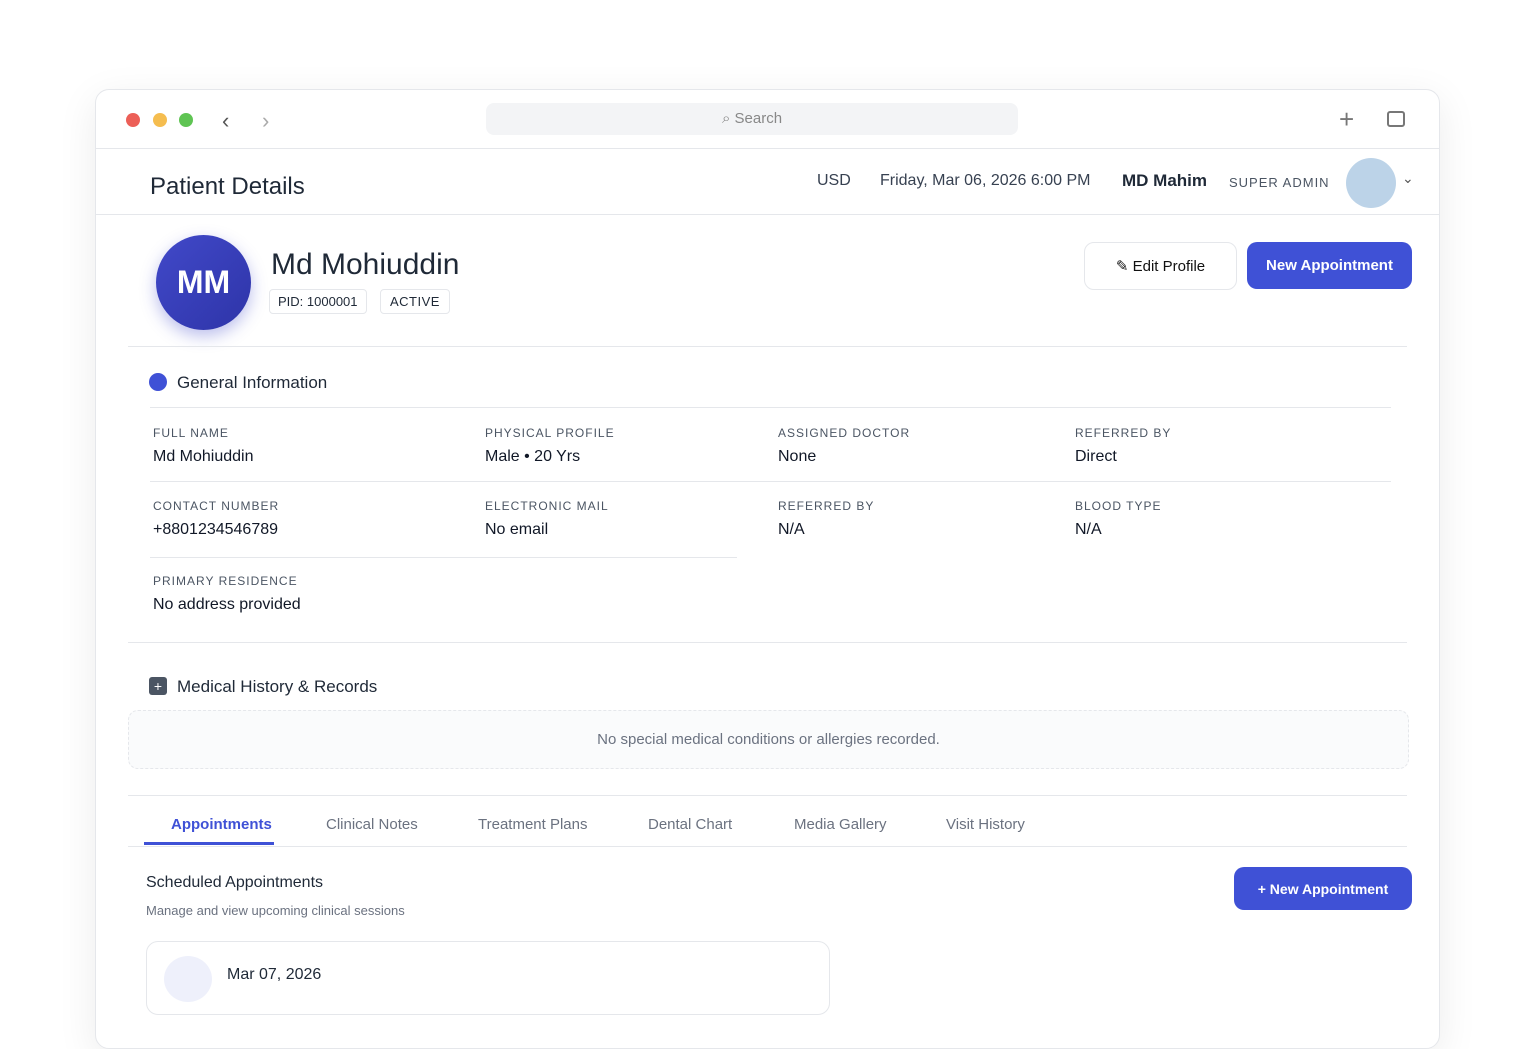 The image size is (1536, 1049). What do you see at coordinates (1164, 180) in the screenshot?
I see `user-name: MD Mahim` at bounding box center [1164, 180].